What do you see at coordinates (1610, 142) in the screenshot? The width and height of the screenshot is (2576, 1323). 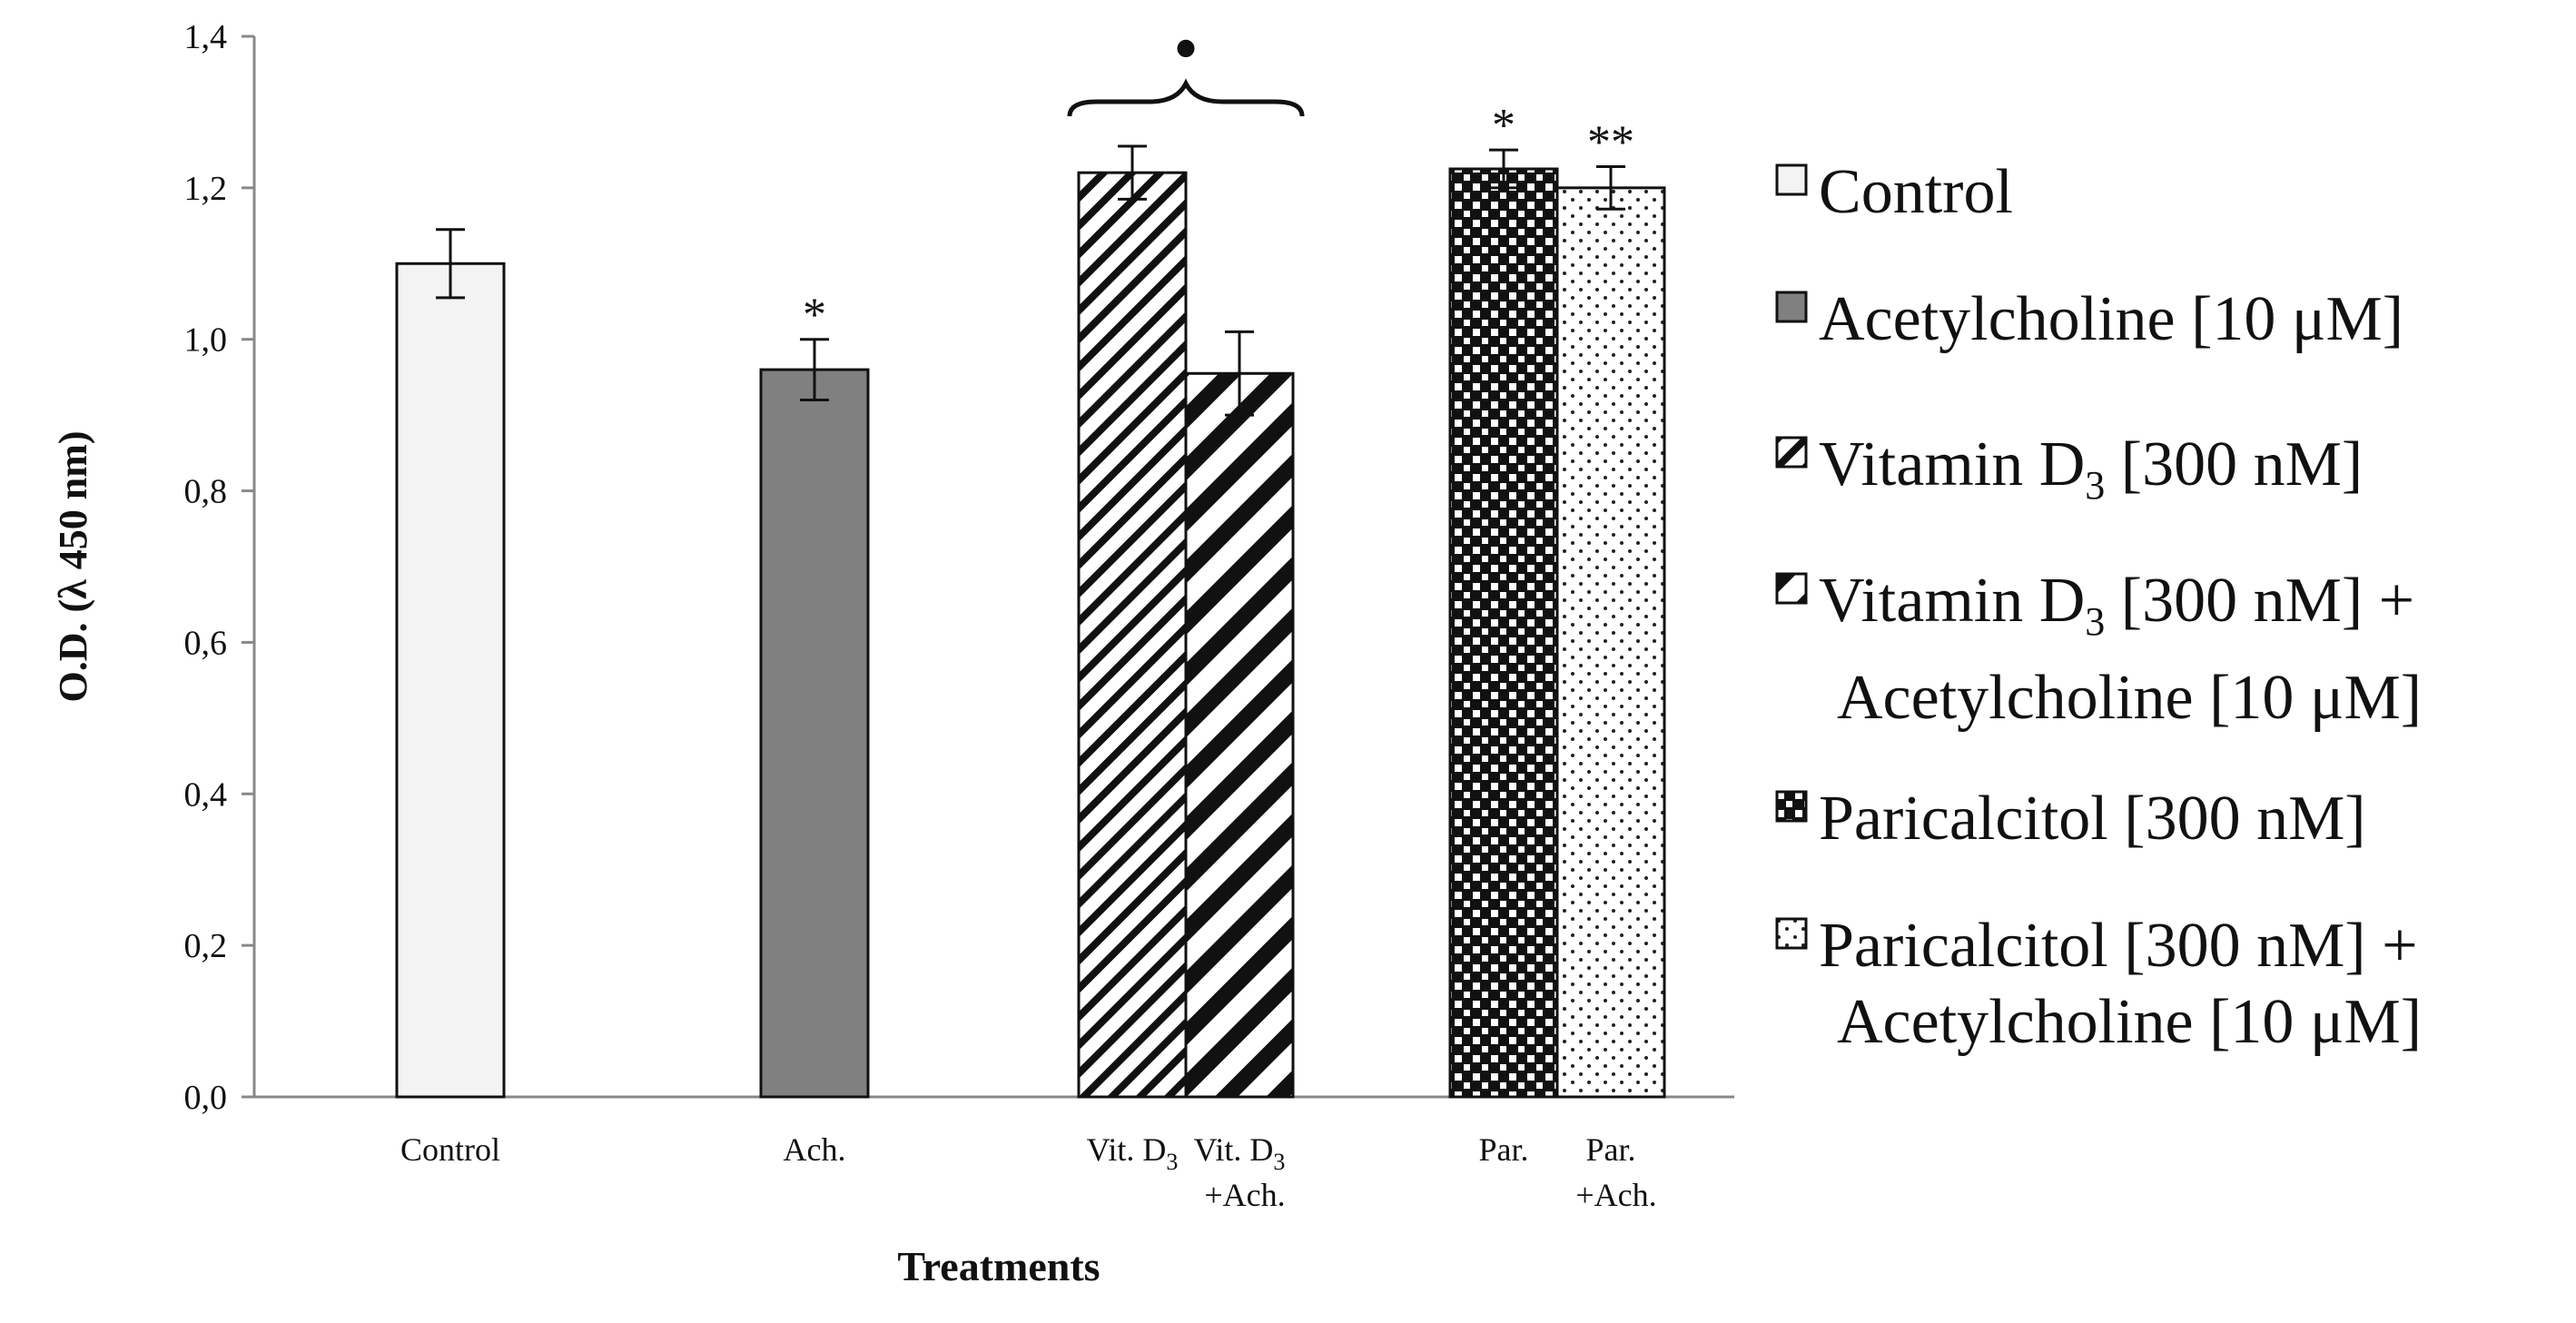 I see `significance-marker: **` at bounding box center [1610, 142].